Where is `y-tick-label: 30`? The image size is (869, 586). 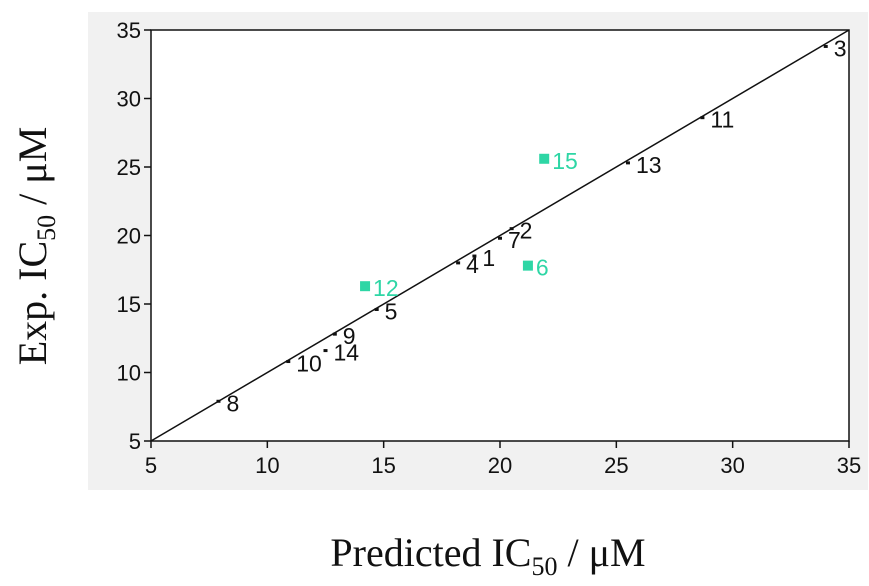 y-tick-label: 30 is located at coordinates (129, 99).